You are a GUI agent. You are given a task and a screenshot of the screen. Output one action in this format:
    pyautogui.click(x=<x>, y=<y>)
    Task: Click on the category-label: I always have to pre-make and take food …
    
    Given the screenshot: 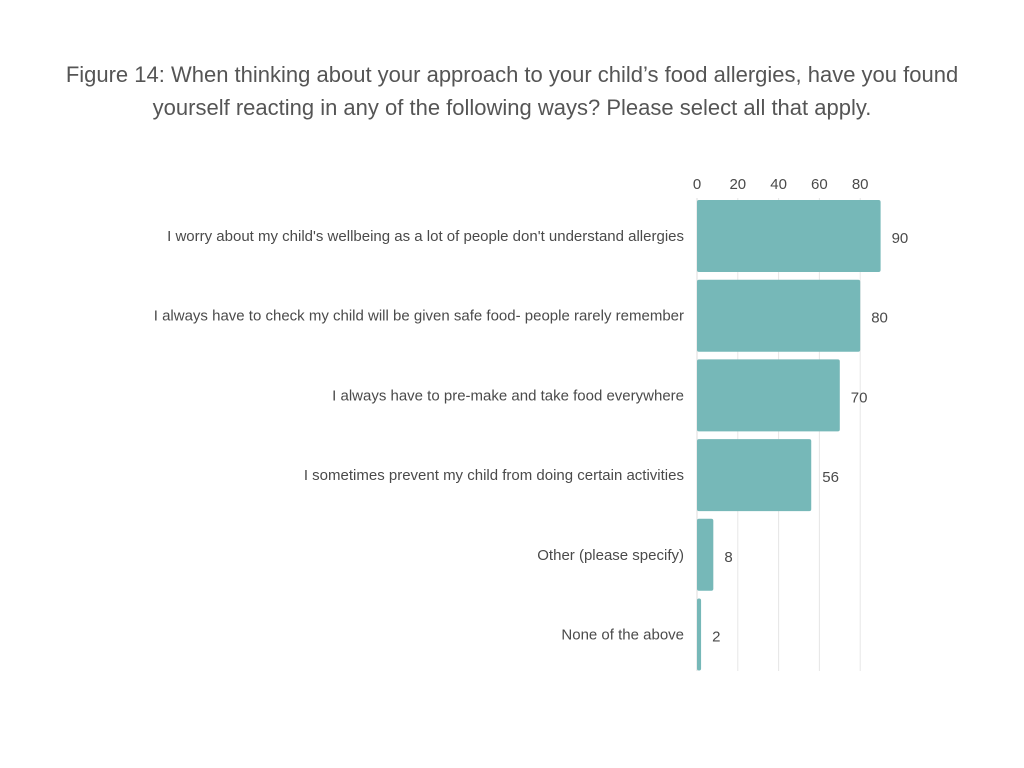 What is the action you would take?
    pyautogui.click(x=508, y=395)
    